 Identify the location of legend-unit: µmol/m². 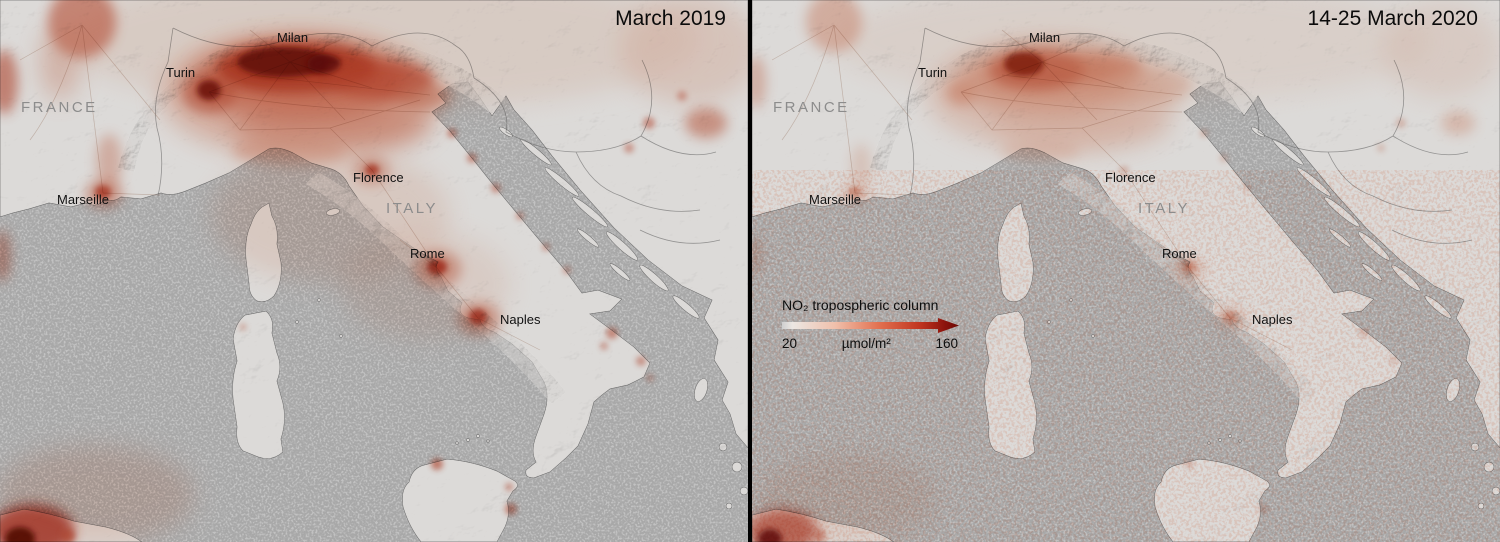
(866, 343).